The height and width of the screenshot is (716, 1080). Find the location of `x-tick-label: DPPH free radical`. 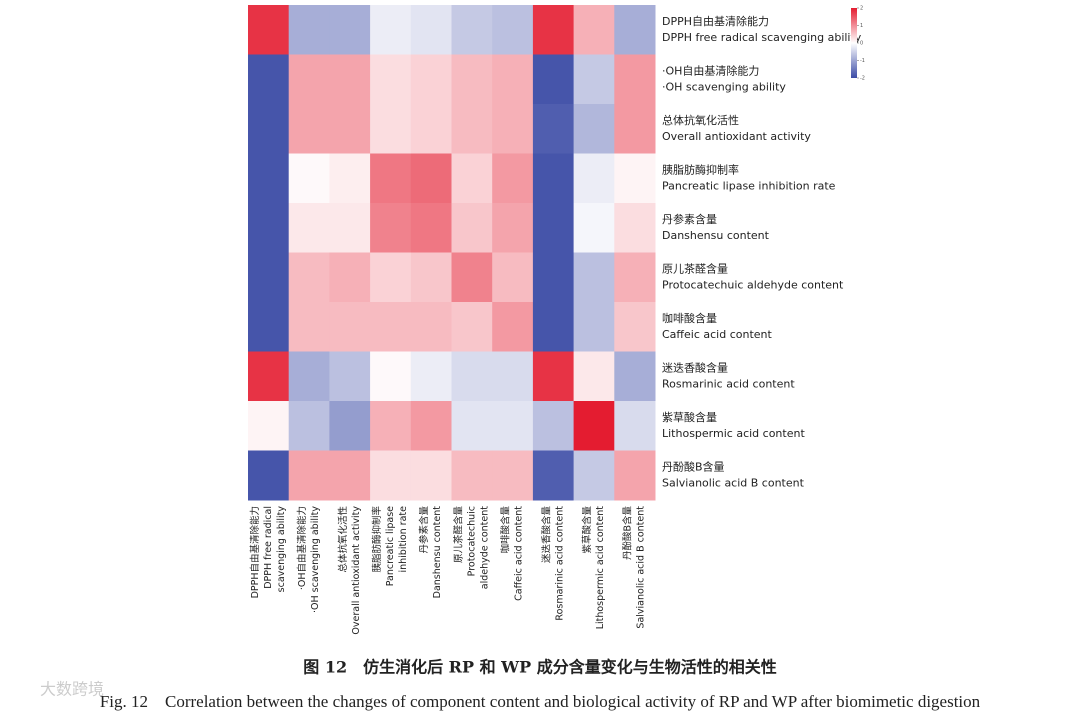

x-tick-label: DPPH free radical is located at coordinates (268, 547).